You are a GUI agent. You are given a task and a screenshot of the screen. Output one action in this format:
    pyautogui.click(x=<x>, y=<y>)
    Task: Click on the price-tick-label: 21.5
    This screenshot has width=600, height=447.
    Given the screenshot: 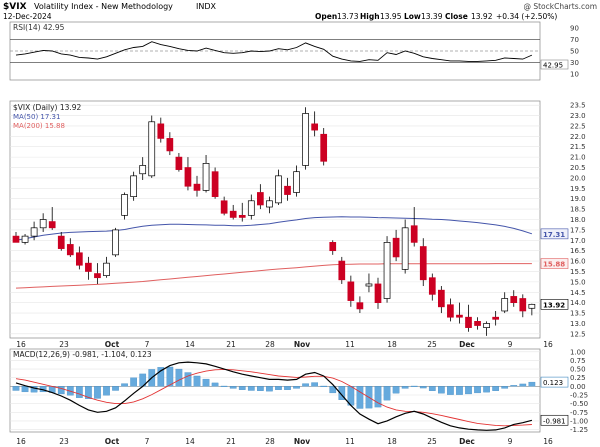 What is the action you would take?
    pyautogui.click(x=578, y=147)
    